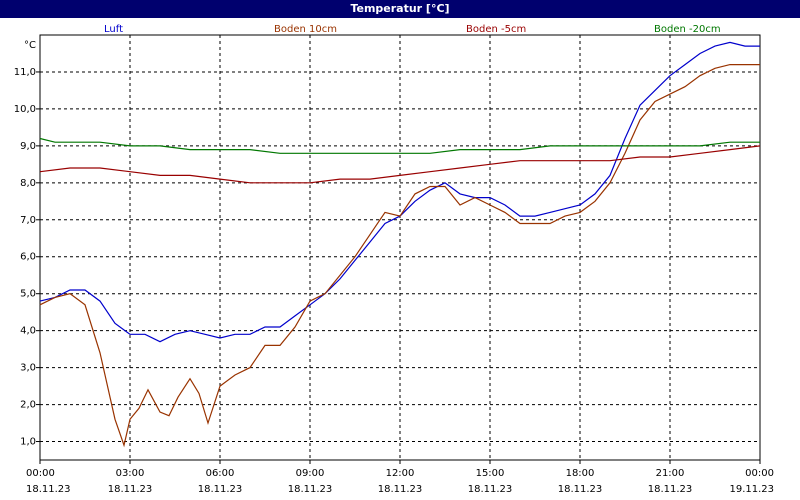 This screenshot has width=800, height=500. What do you see at coordinates (28, 294) in the screenshot?
I see `y-tick-label: 5,0` at bounding box center [28, 294].